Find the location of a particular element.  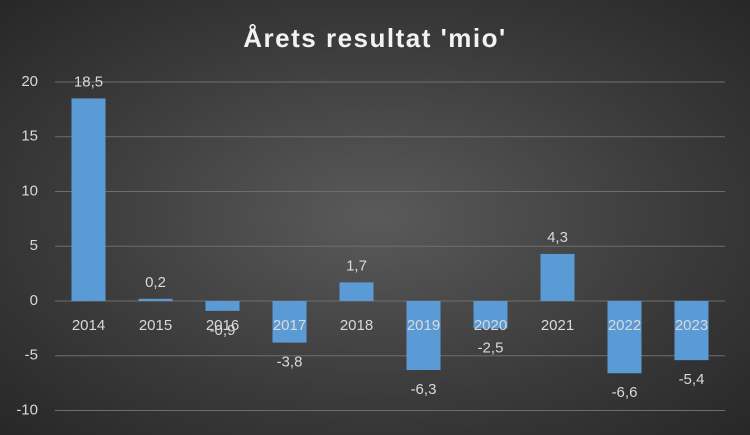

x-tick-label: 2017 is located at coordinates (289, 325).